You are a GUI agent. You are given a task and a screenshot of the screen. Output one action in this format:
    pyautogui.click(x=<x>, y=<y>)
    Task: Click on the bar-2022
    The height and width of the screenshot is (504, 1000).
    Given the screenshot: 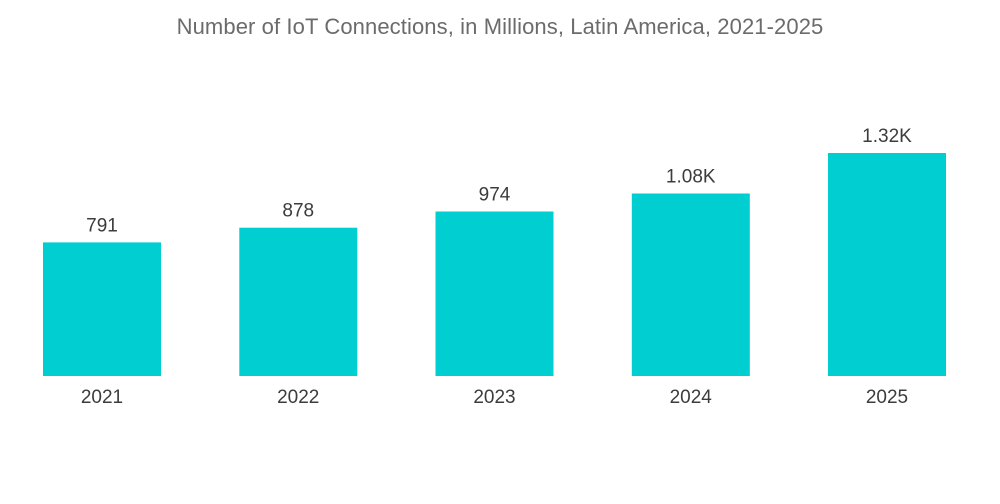 What is the action you would take?
    pyautogui.click(x=298, y=301)
    